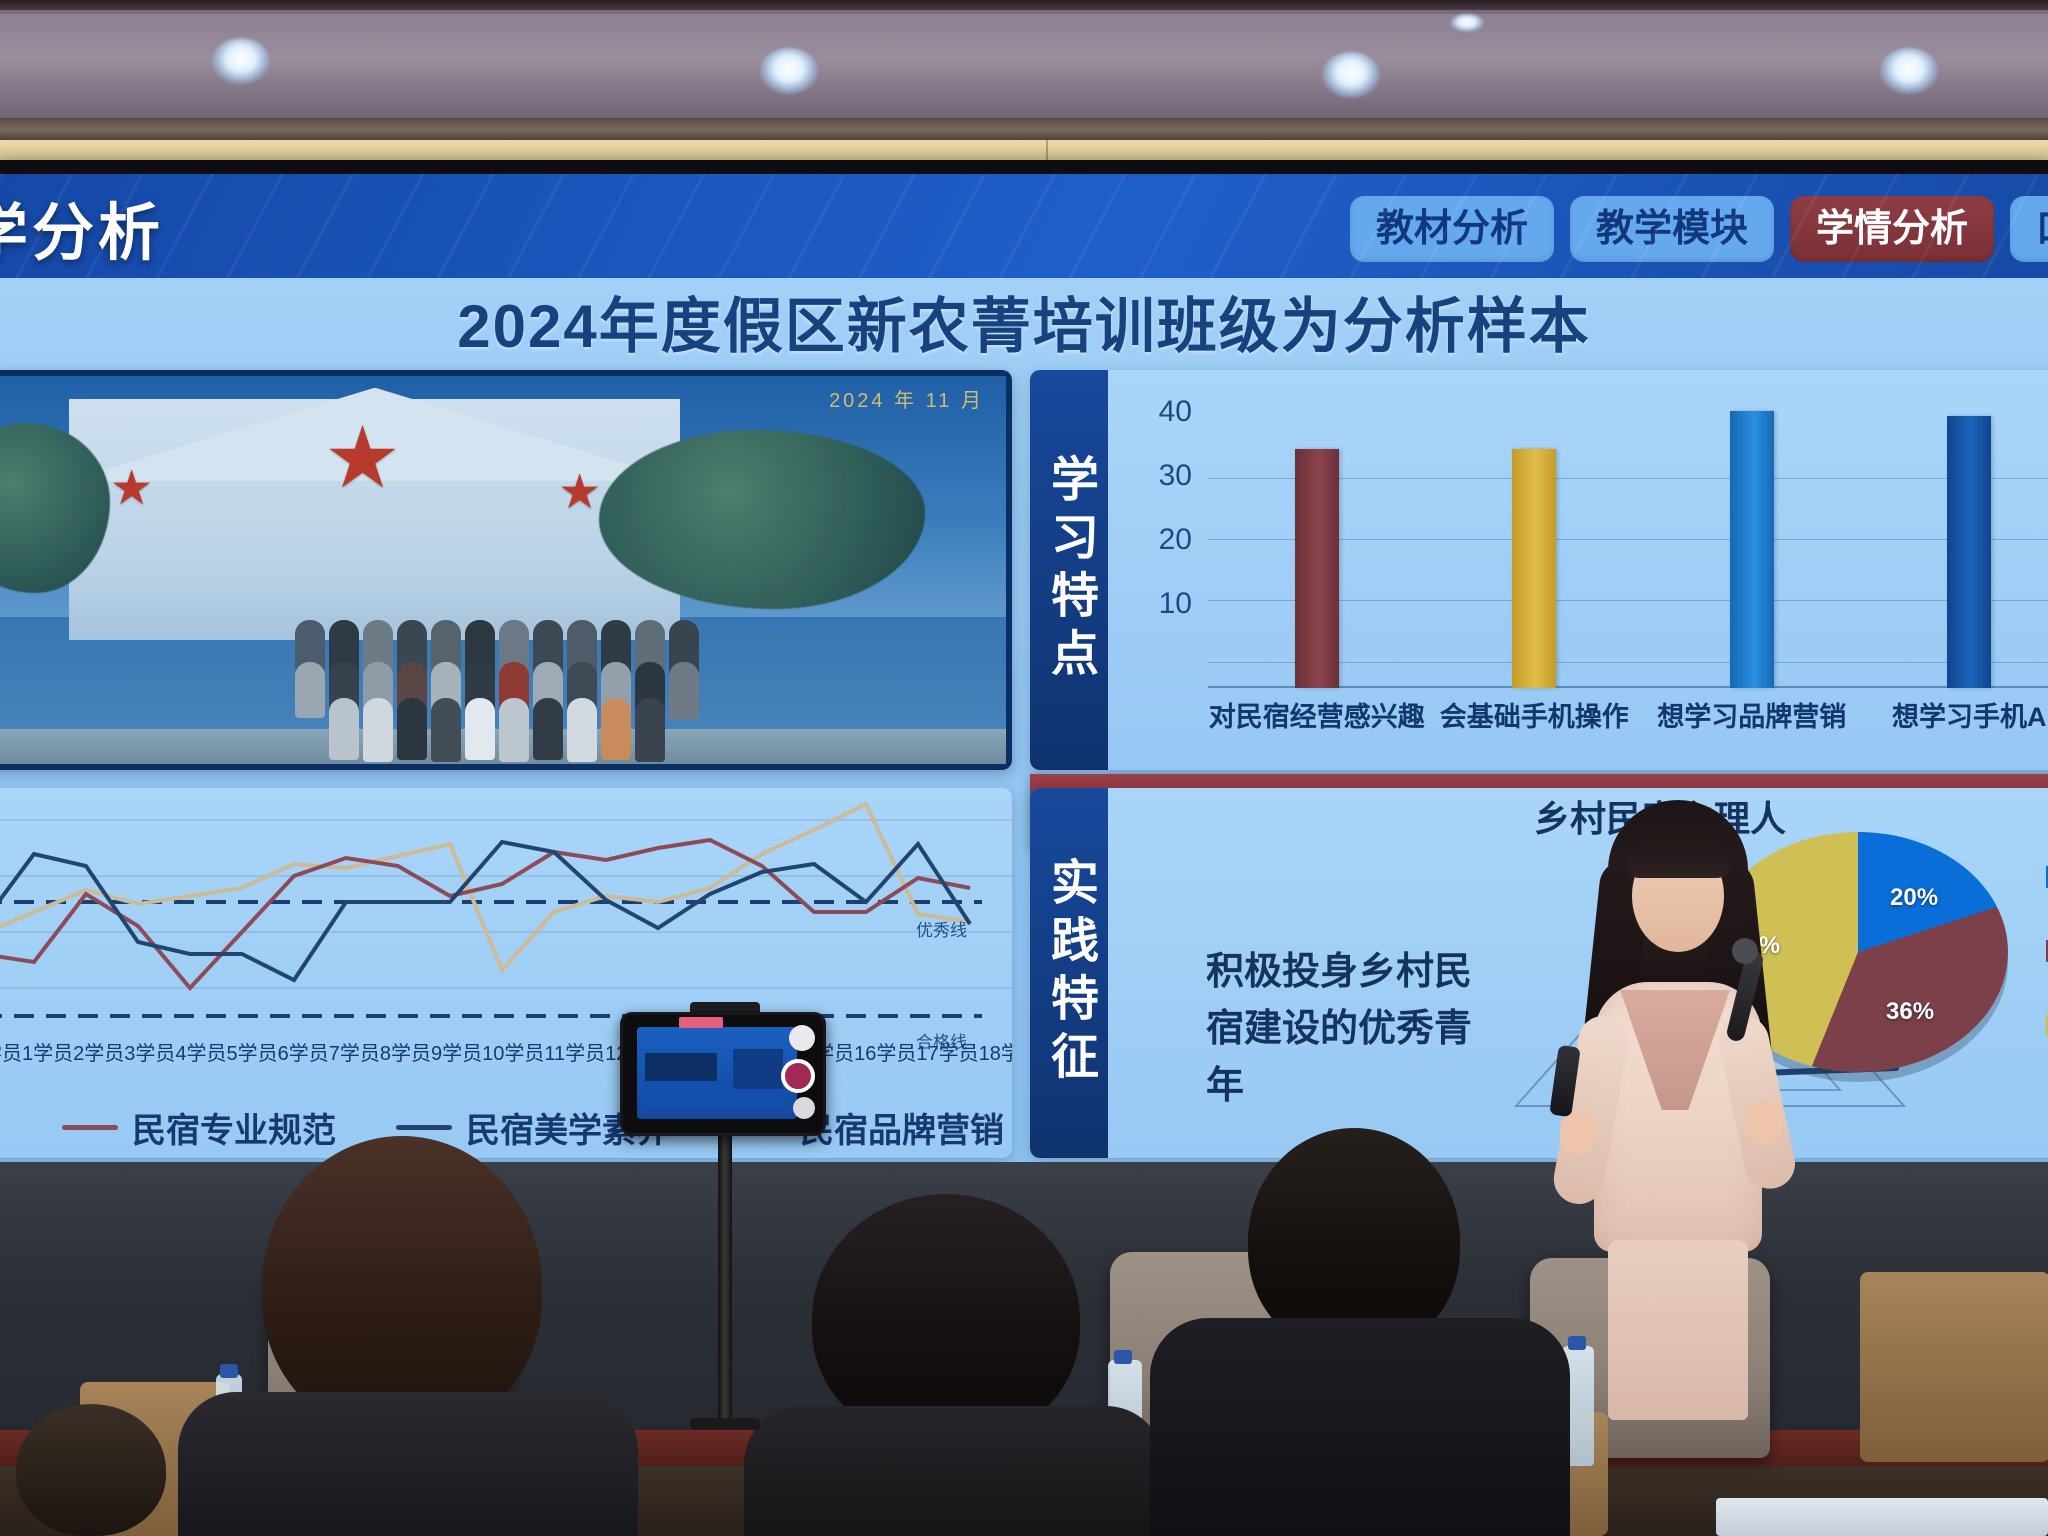  Describe the element at coordinates (161, 1054) in the screenshot. I see `x-label: 学员4` at that location.